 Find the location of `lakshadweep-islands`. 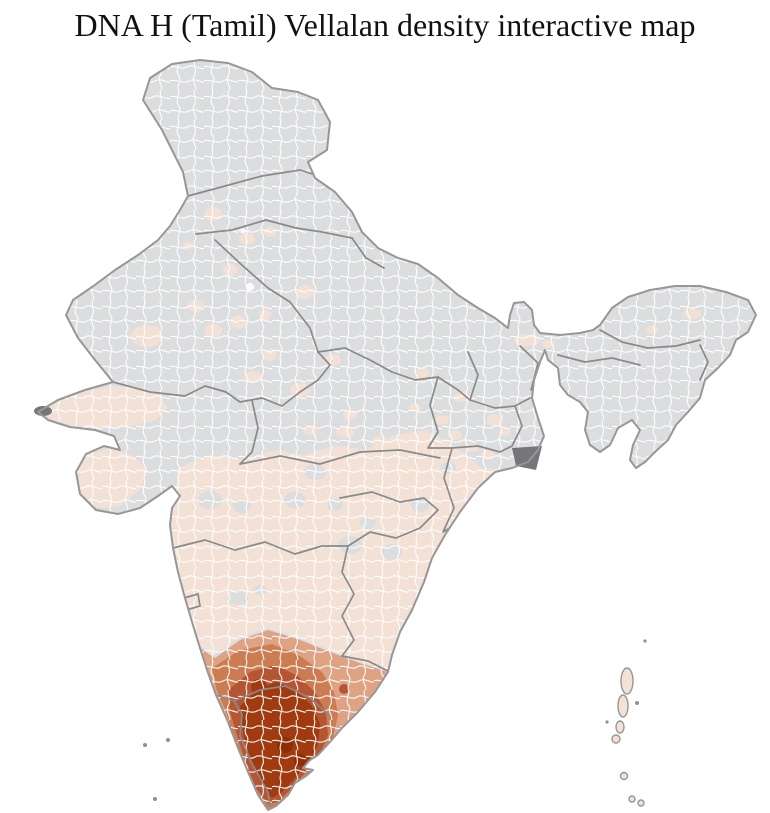

lakshadweep-islands is located at coordinates (156, 769).